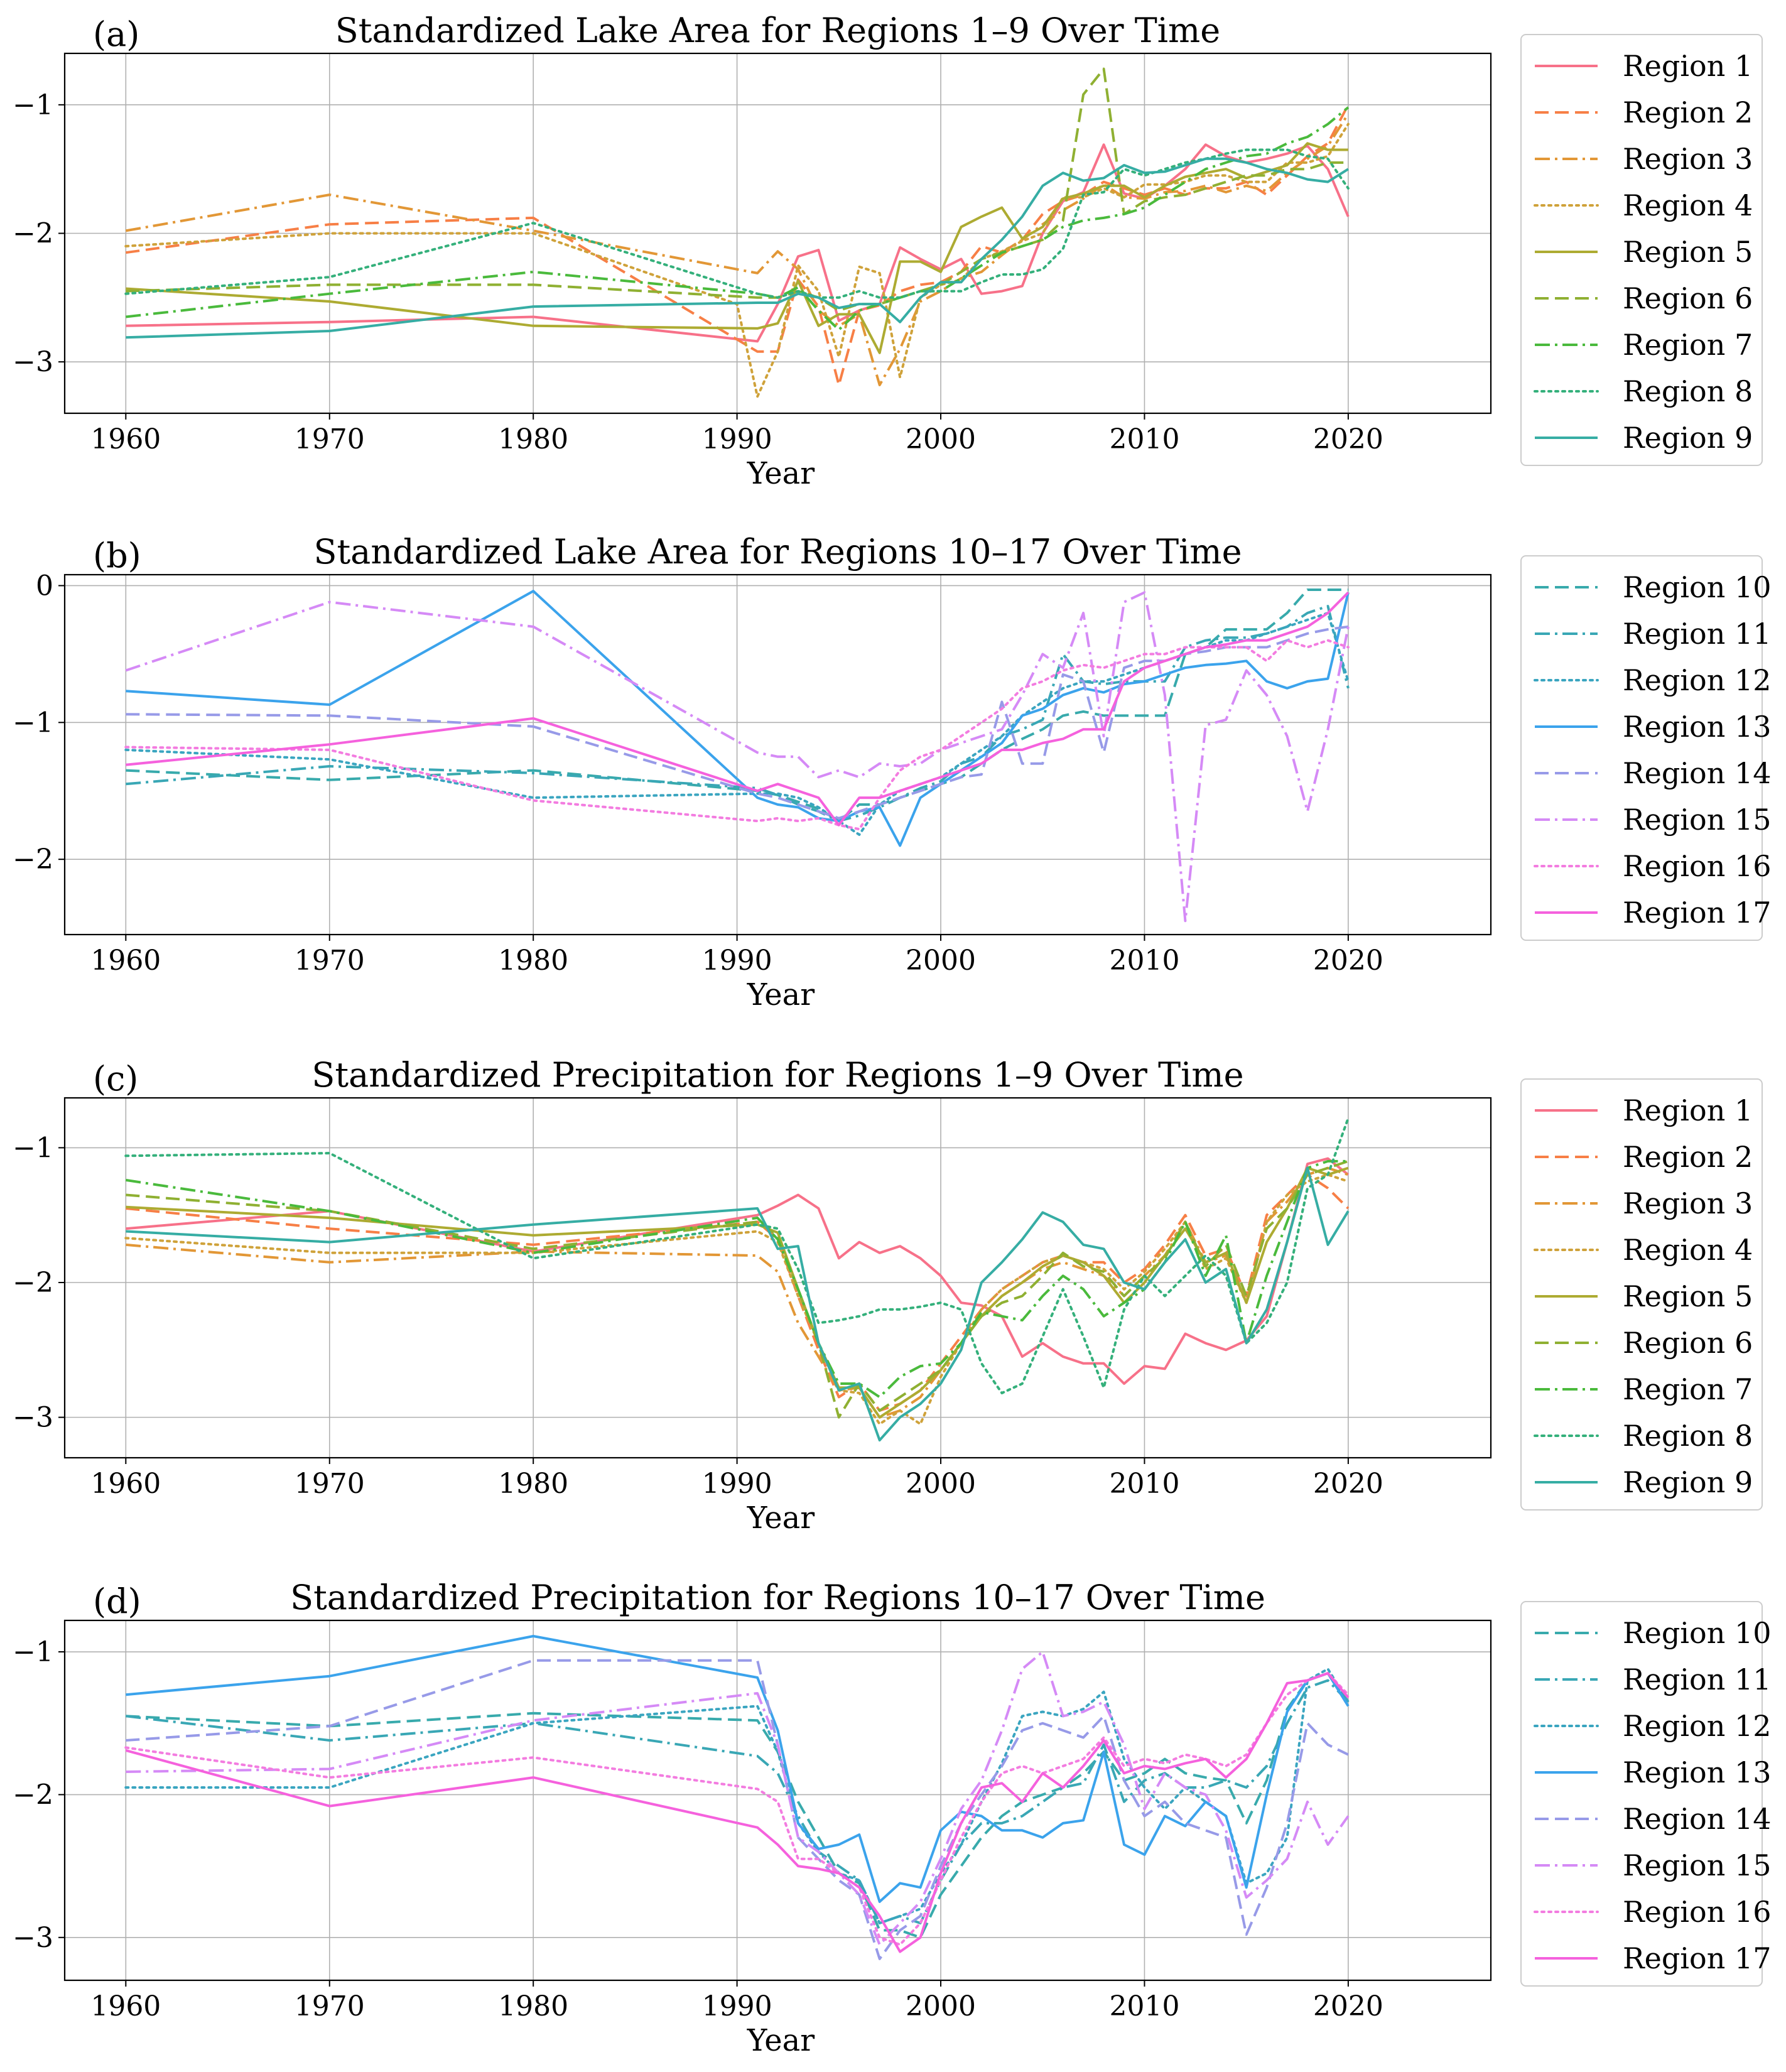 This screenshot has height=2072, width=1786. What do you see at coordinates (1697, 820) in the screenshot?
I see `legend-label: Region 15` at bounding box center [1697, 820].